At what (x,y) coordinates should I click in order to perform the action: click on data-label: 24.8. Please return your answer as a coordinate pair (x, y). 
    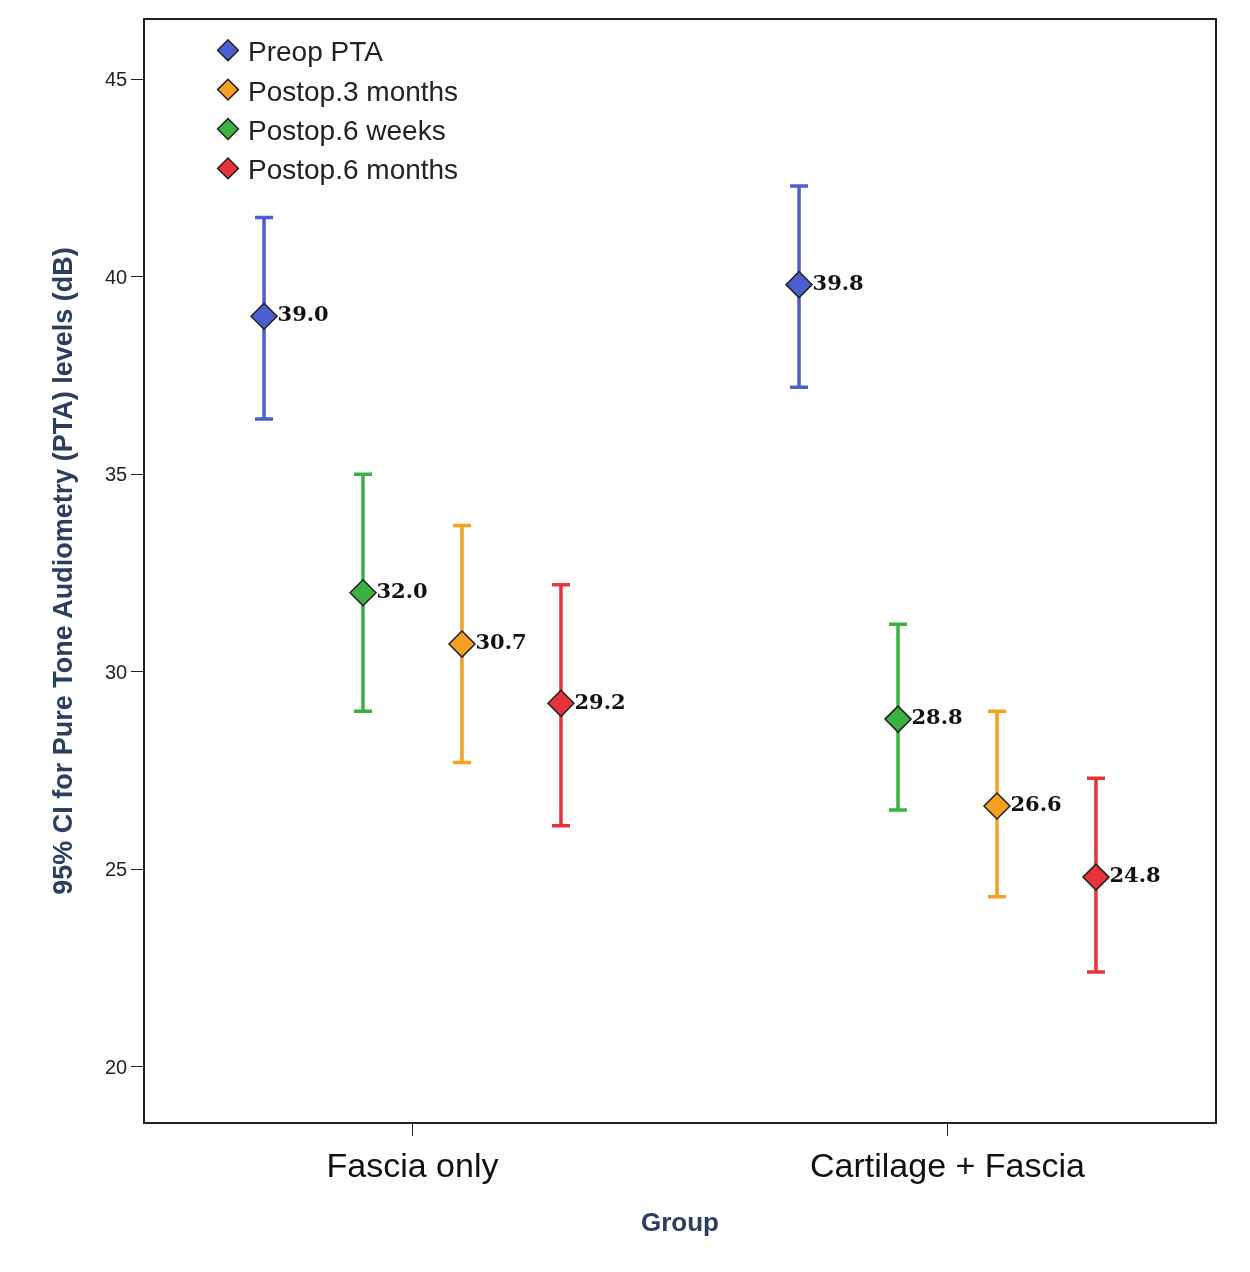
    Looking at the image, I should click on (1135, 875).